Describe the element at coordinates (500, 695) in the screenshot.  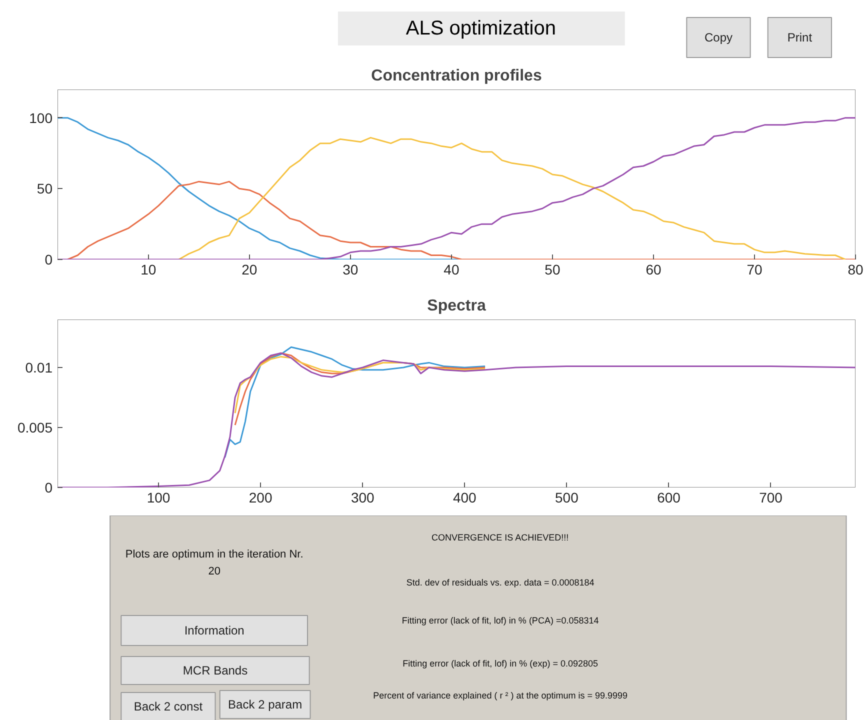
I see `text: Percent of variance explained ( r ² ) at the optimum is = 99.9999` at that location.